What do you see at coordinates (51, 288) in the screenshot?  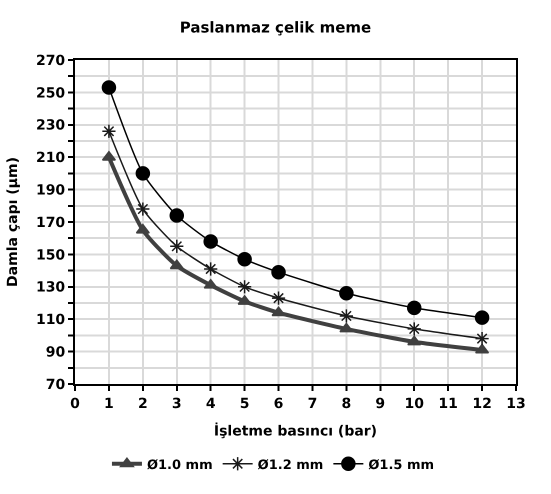 I see `y-tick-label: 130` at bounding box center [51, 288].